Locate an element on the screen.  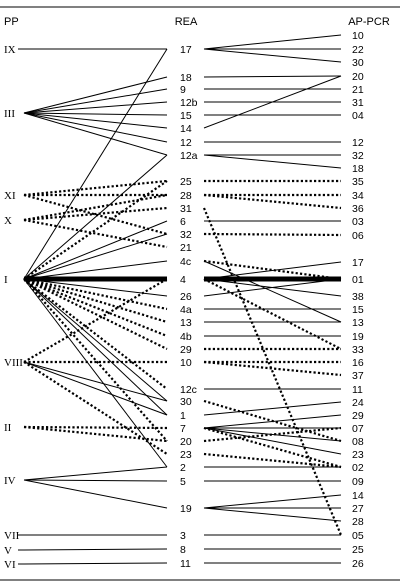
ap-pcr-label: 17 is located at coordinates (358, 263).